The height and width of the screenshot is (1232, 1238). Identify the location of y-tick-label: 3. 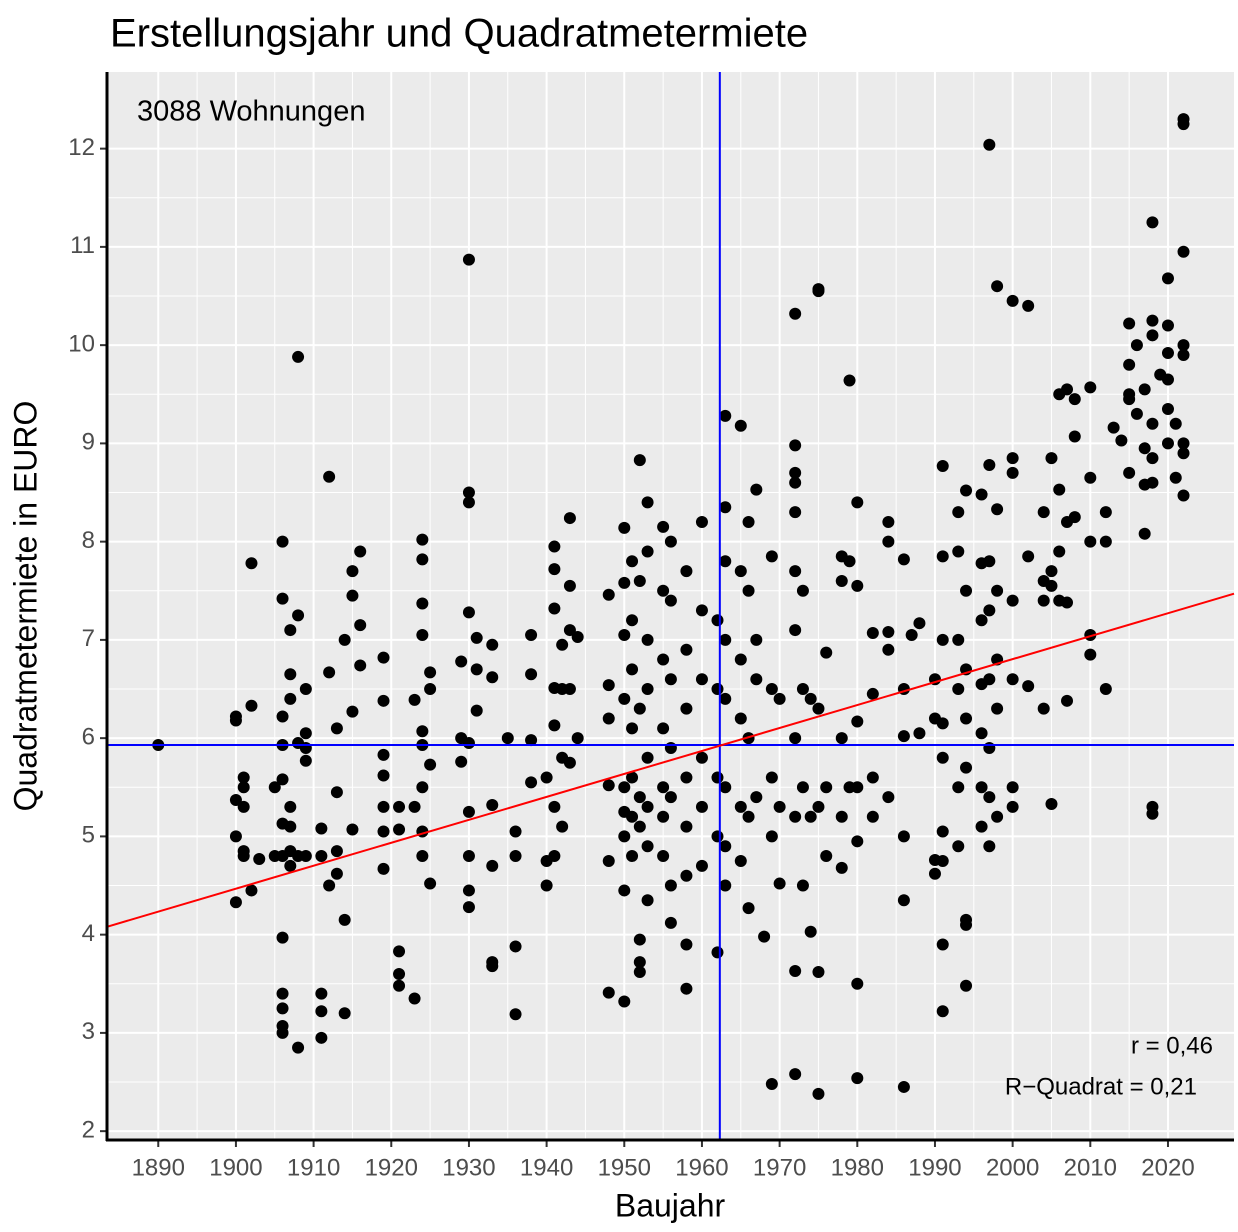
(88, 1031).